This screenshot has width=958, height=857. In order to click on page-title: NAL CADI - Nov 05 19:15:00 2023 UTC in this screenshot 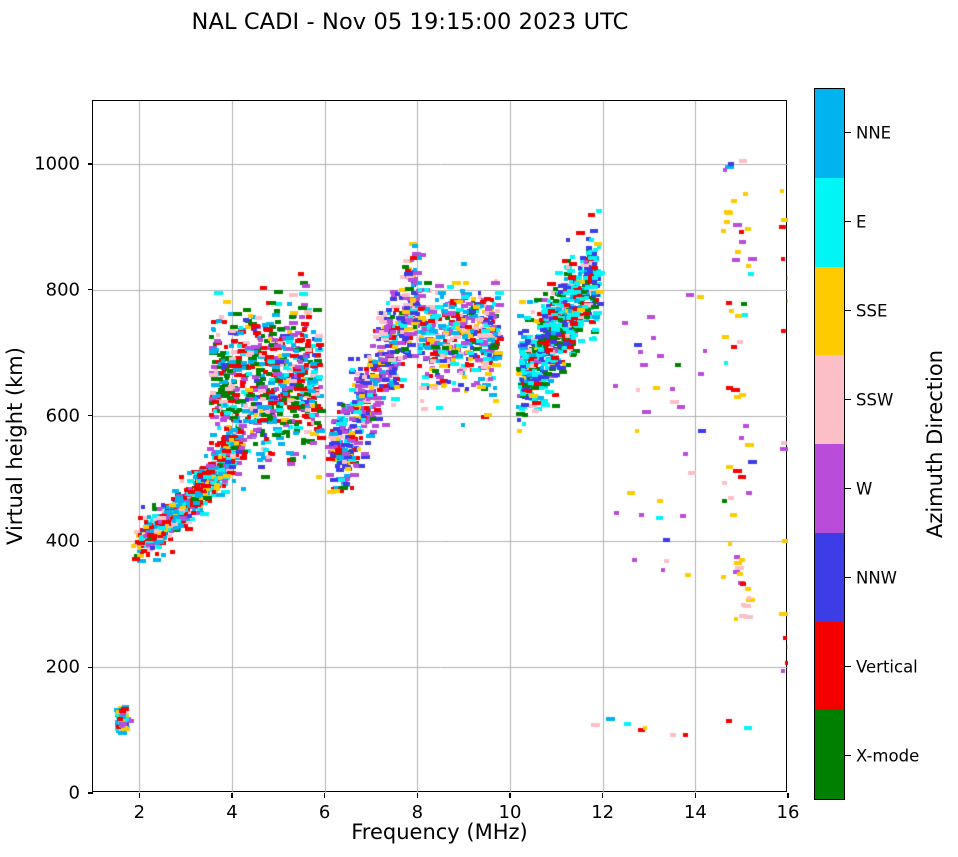, I will do `click(410, 22)`.